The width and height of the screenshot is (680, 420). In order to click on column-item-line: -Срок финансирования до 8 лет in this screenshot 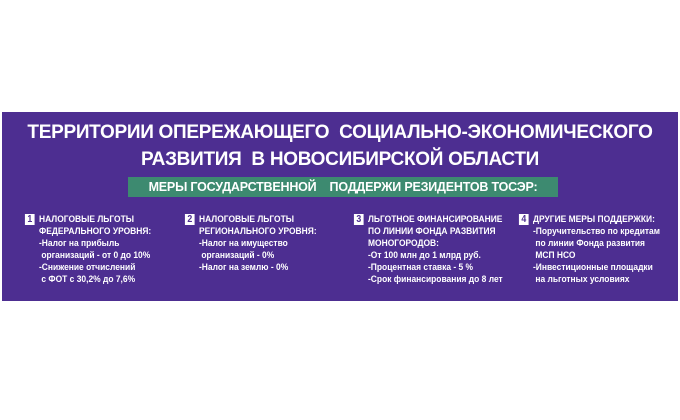, I will do `click(435, 279)`.